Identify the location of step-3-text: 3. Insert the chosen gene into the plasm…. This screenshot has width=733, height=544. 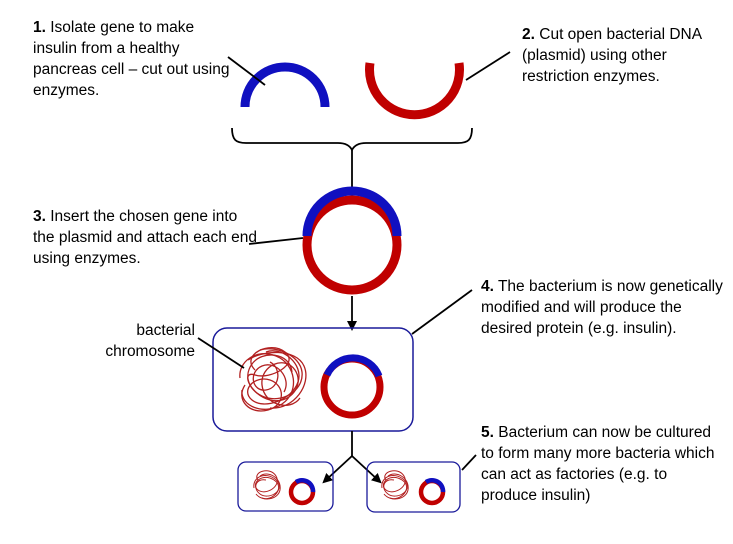
(145, 237).